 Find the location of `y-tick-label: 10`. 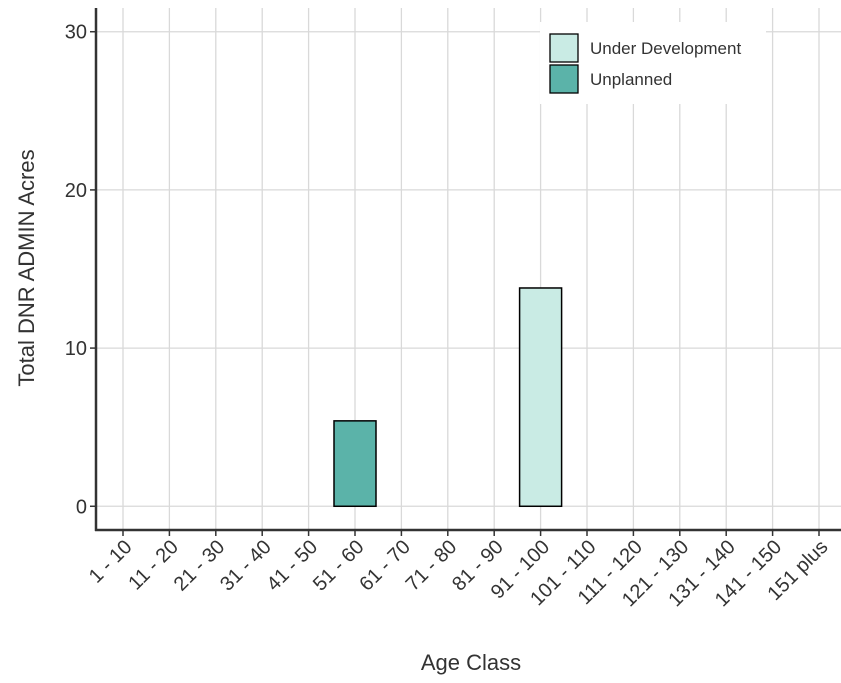

y-tick-label: 10 is located at coordinates (76, 349).